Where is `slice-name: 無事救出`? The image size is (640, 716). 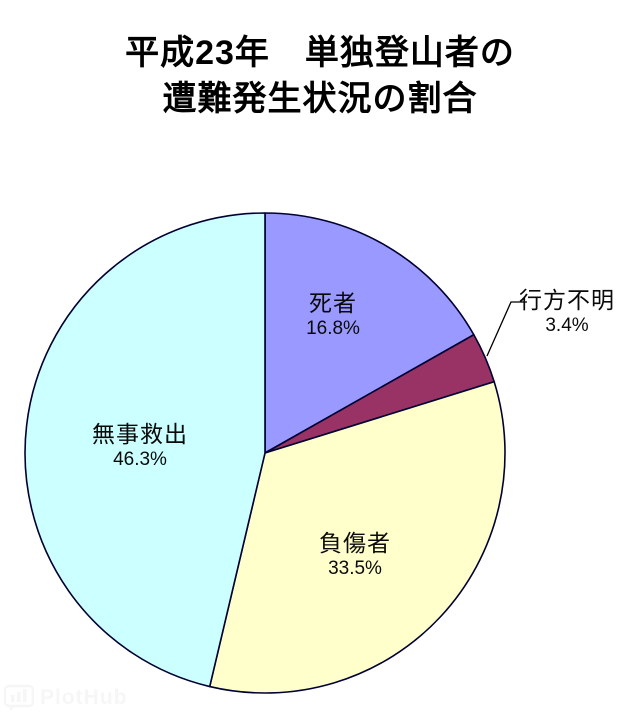 slice-name: 無事救出 is located at coordinates (140, 434).